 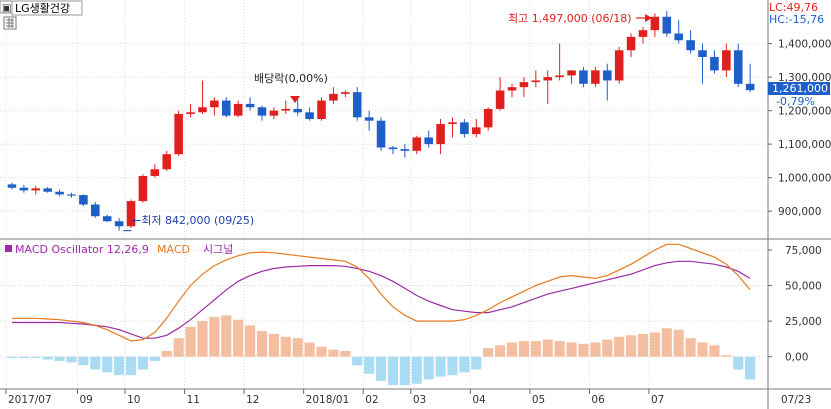 What do you see at coordinates (799, 212) in the screenshot?
I see `price-tick-label: 900,000` at bounding box center [799, 212].